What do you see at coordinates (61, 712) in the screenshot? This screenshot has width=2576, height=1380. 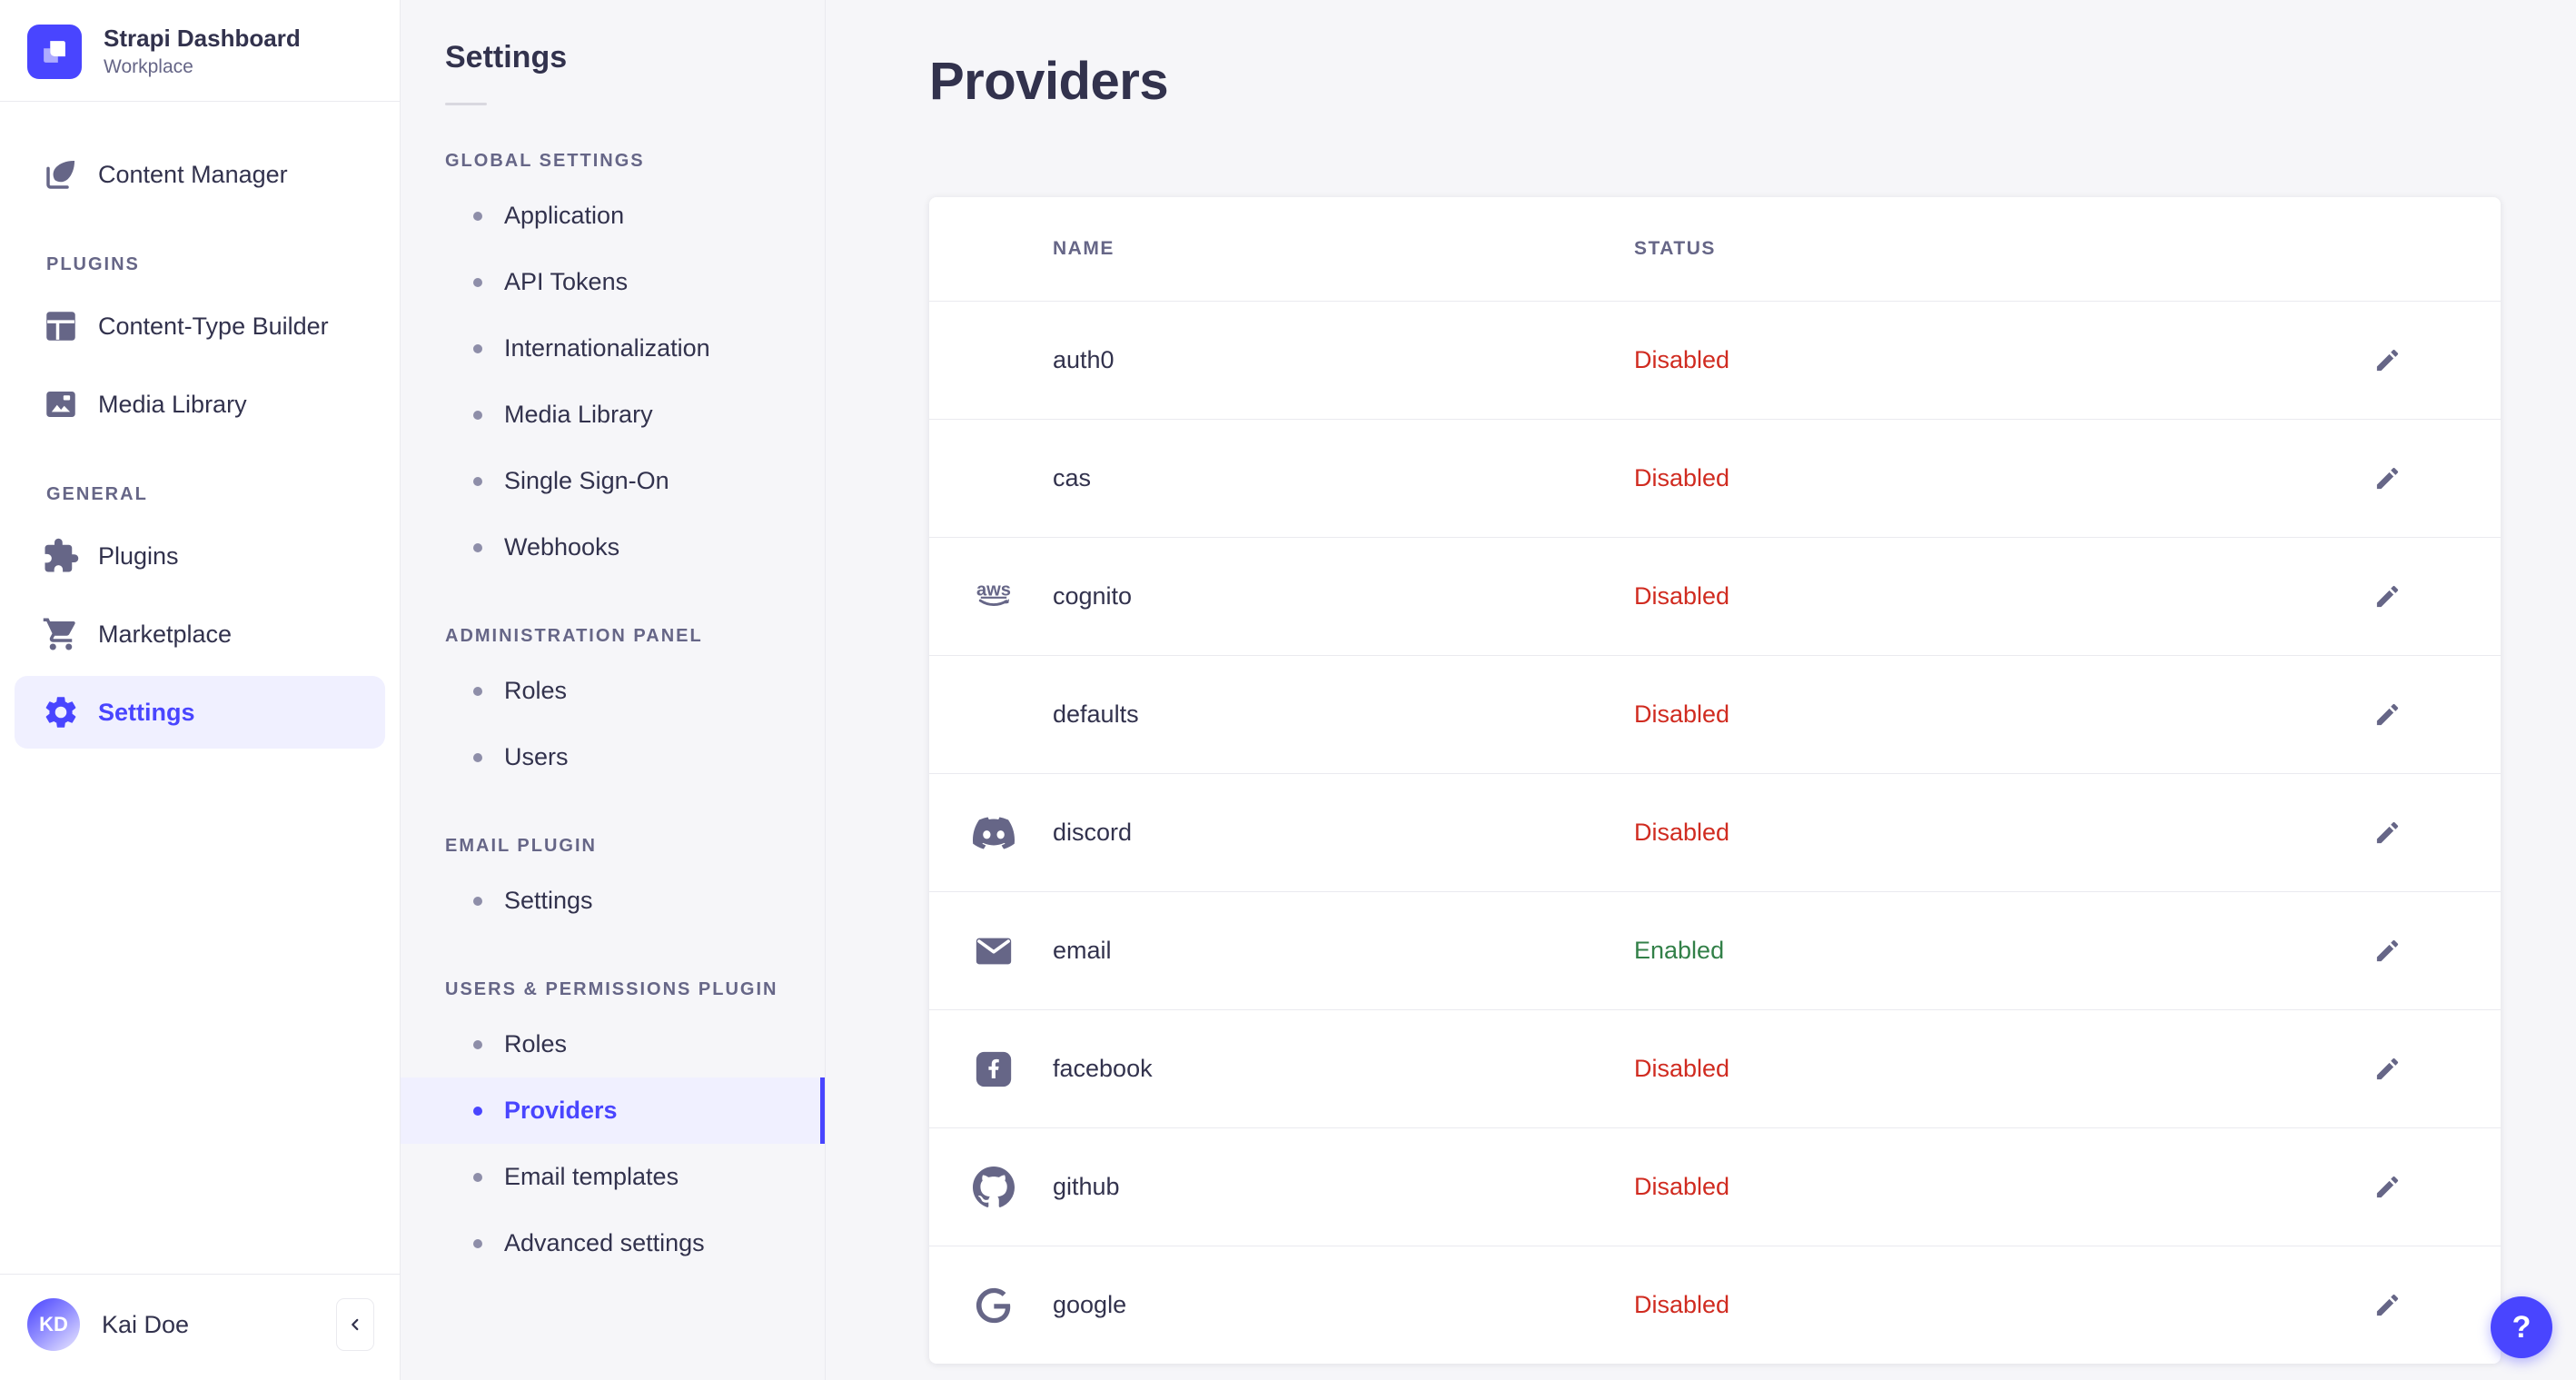 I see `settings-gear-icon` at bounding box center [61, 712].